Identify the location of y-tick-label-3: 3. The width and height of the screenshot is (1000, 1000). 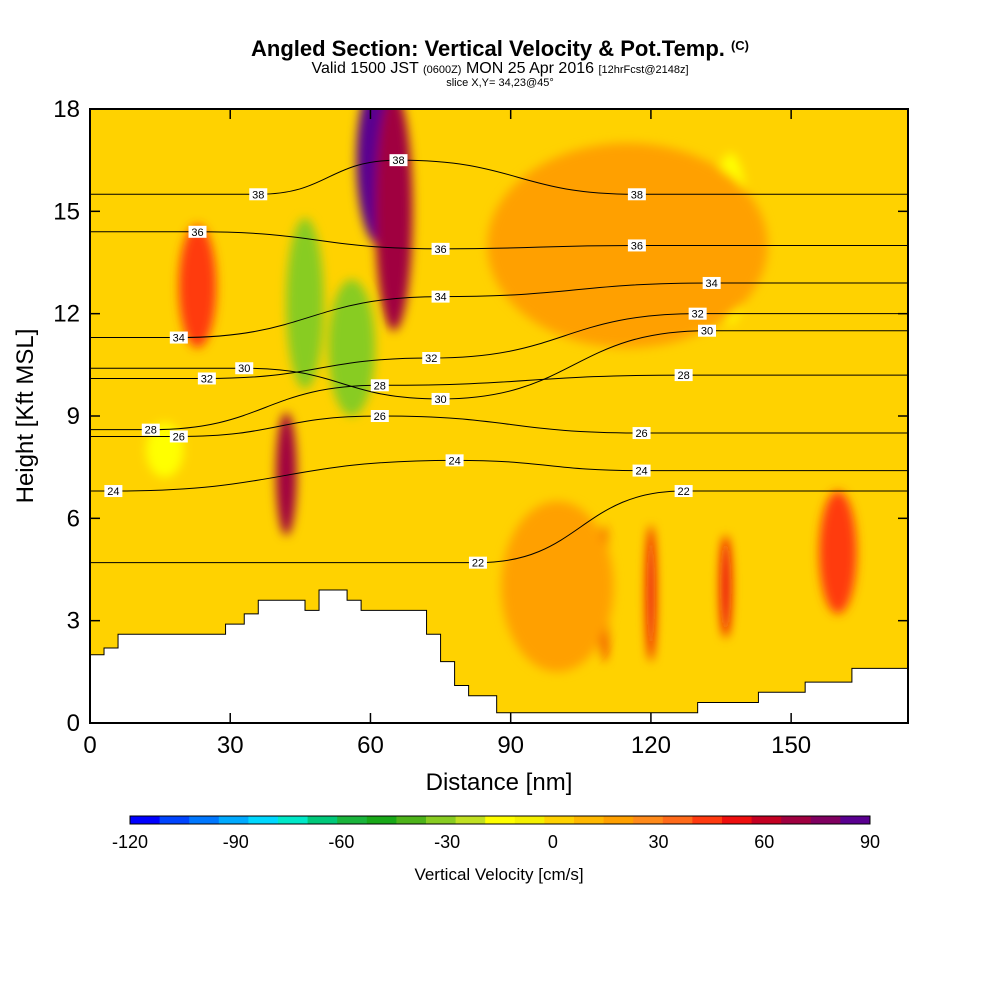
(73, 621).